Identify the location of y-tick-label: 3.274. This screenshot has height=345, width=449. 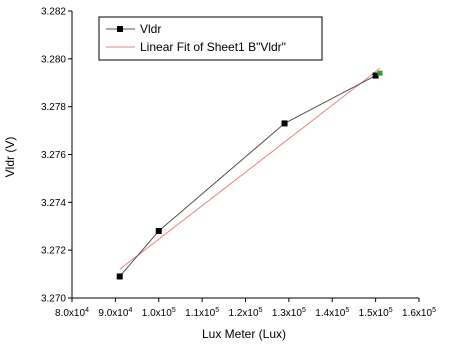
(53, 203).